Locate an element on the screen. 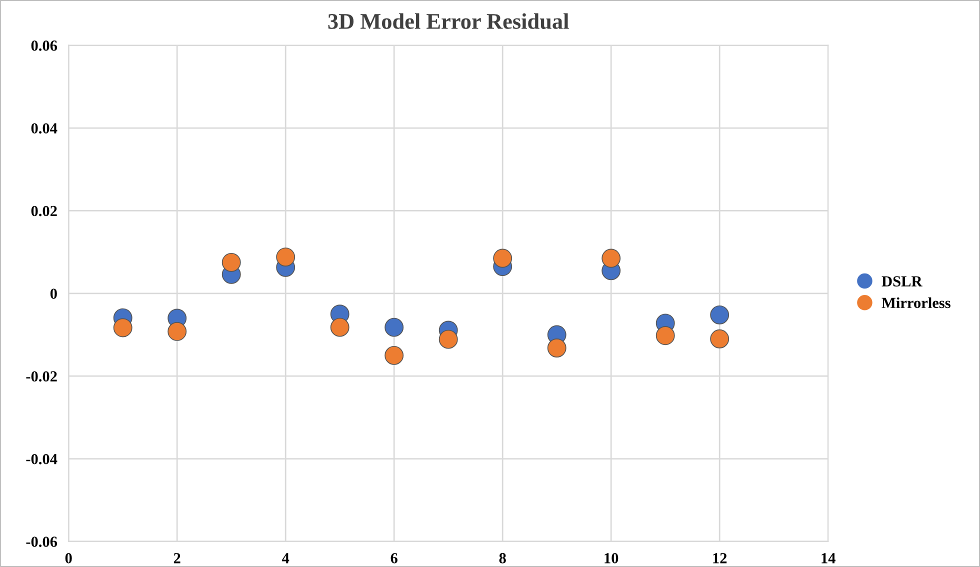 Image resolution: width=980 pixels, height=567 pixels. y-tick-label: 0.02 is located at coordinates (44, 211).